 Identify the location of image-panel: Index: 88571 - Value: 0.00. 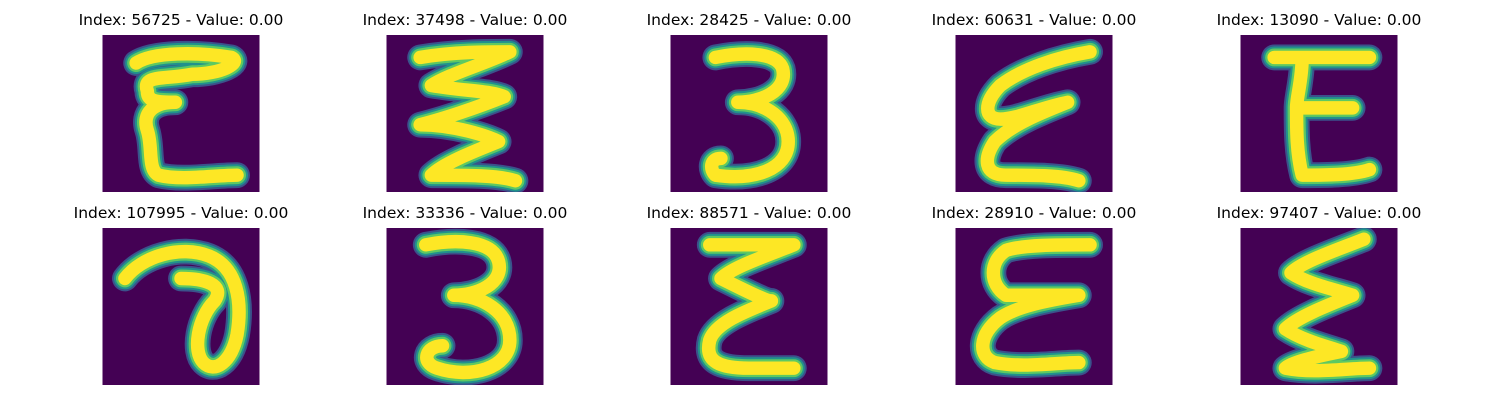
(749, 298).